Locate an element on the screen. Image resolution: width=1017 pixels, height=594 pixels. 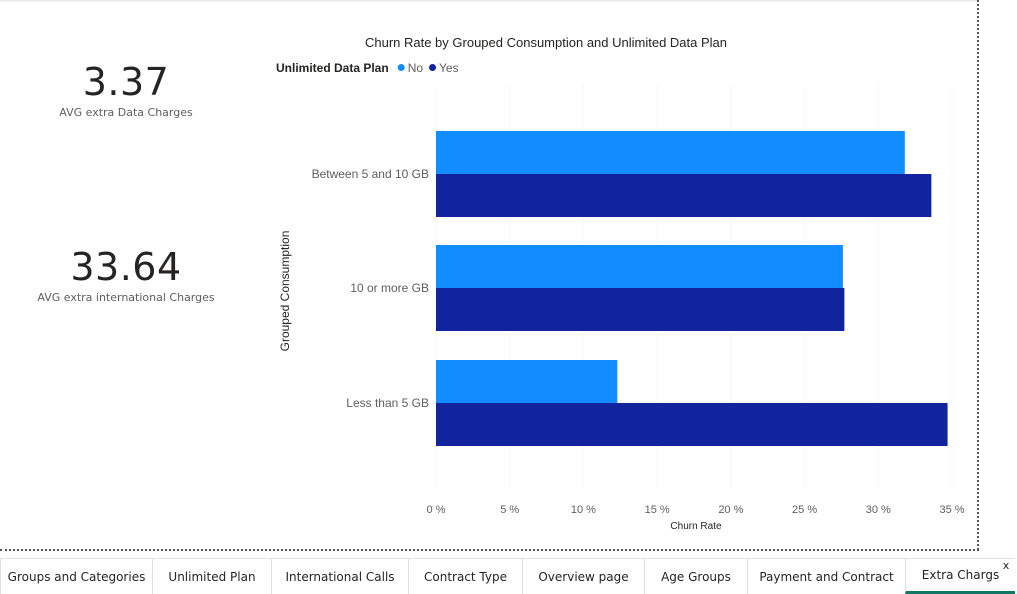
y-axis-title: Grouped Consumption is located at coordinates (285, 291).